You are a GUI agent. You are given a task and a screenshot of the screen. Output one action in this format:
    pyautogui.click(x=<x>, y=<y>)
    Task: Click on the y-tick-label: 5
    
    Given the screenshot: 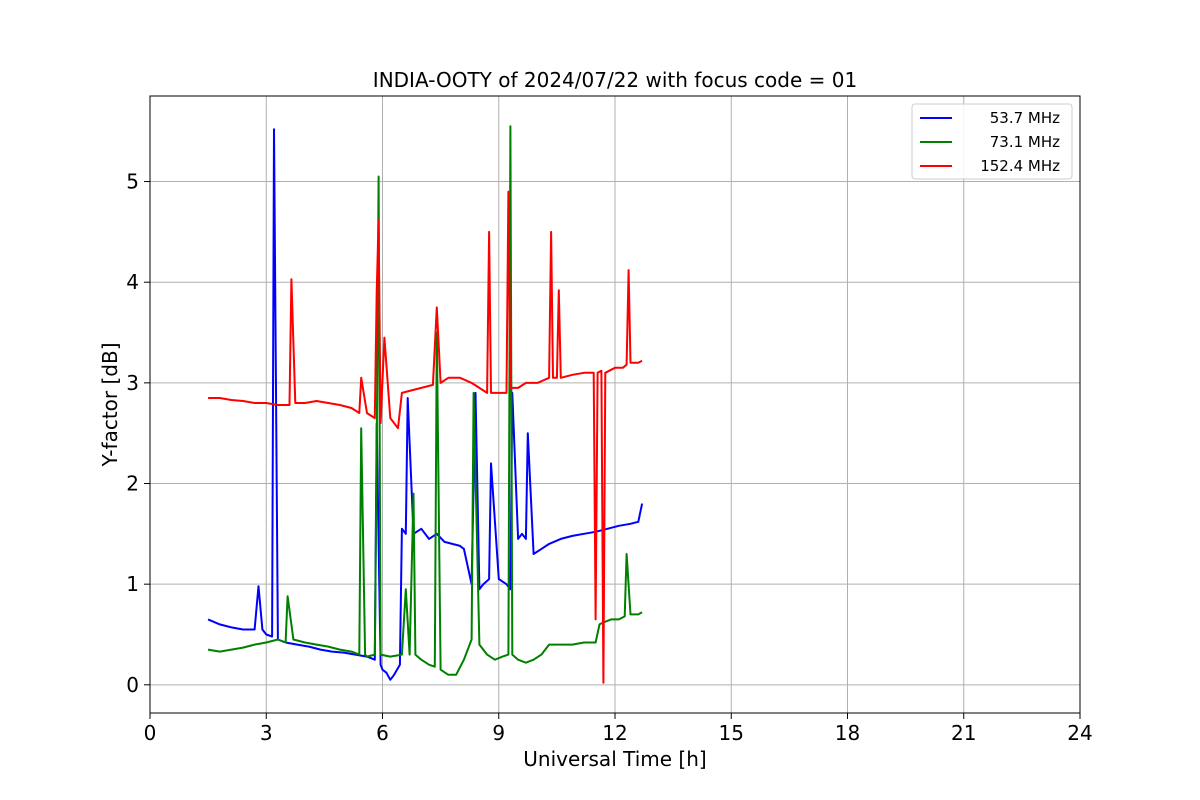 What is the action you would take?
    pyautogui.click(x=132, y=182)
    